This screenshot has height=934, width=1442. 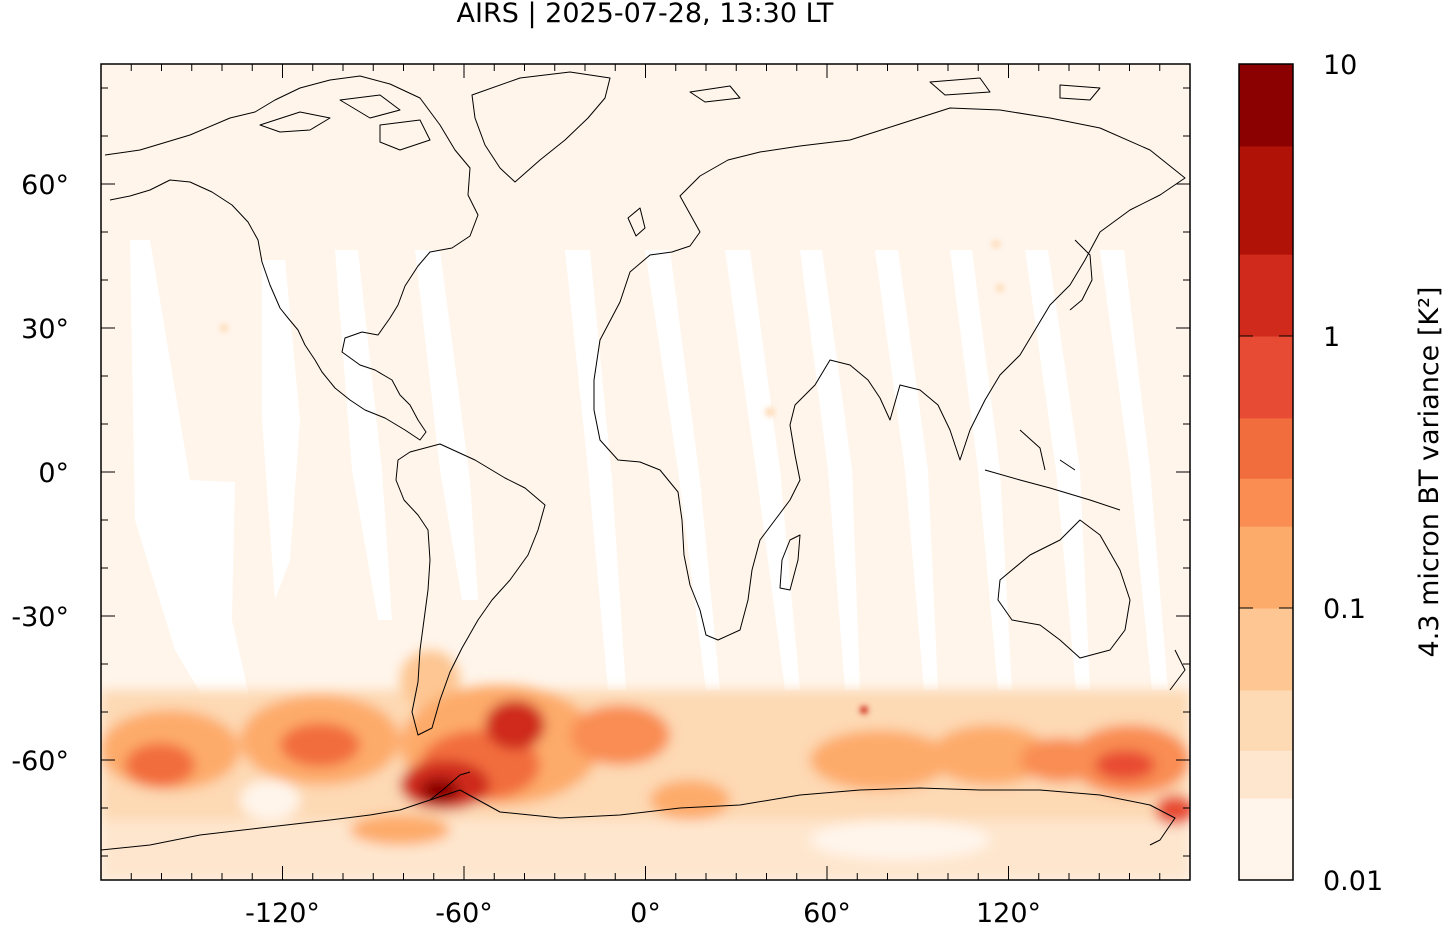 I want to click on coastline-japan, so click(x=1081, y=275).